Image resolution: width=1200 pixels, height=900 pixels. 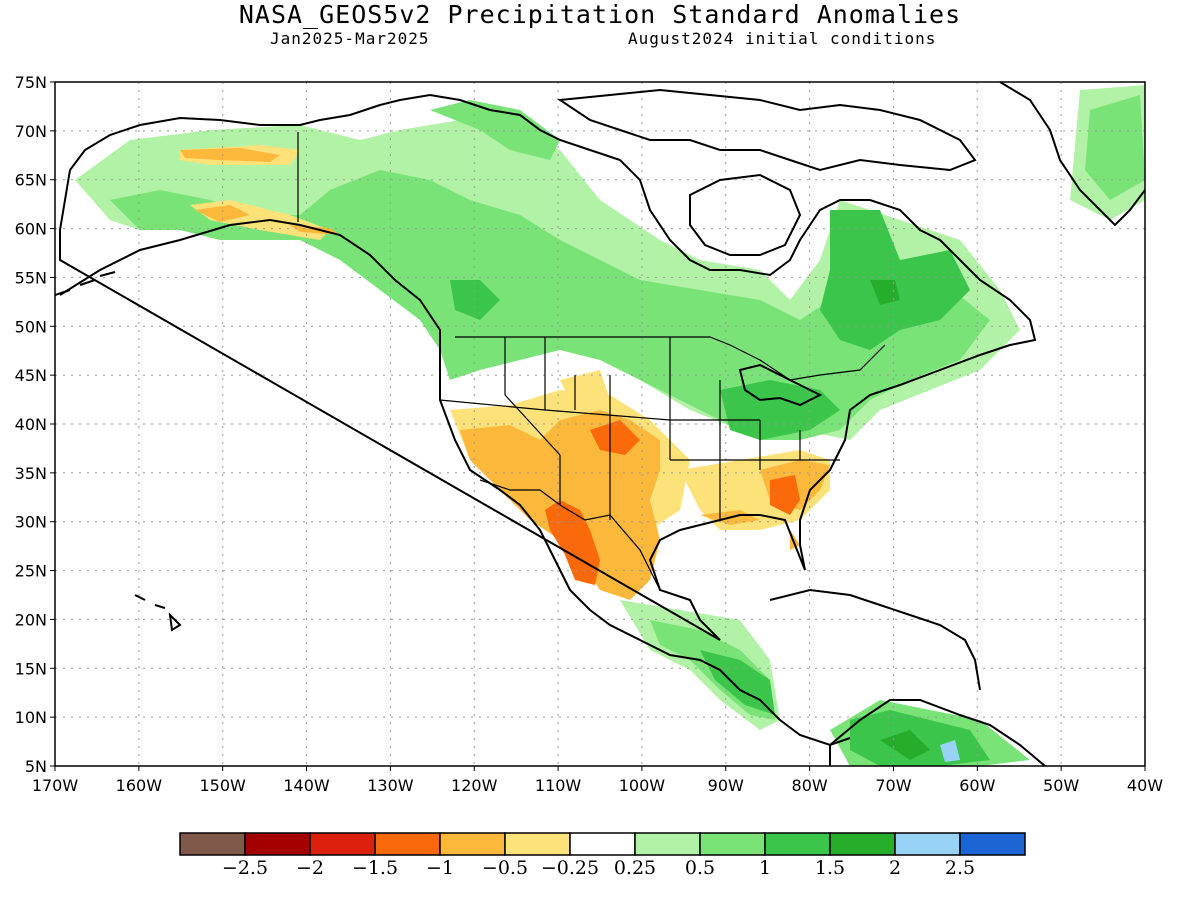 What do you see at coordinates (158, 613) in the screenshot?
I see `hawaii` at bounding box center [158, 613].